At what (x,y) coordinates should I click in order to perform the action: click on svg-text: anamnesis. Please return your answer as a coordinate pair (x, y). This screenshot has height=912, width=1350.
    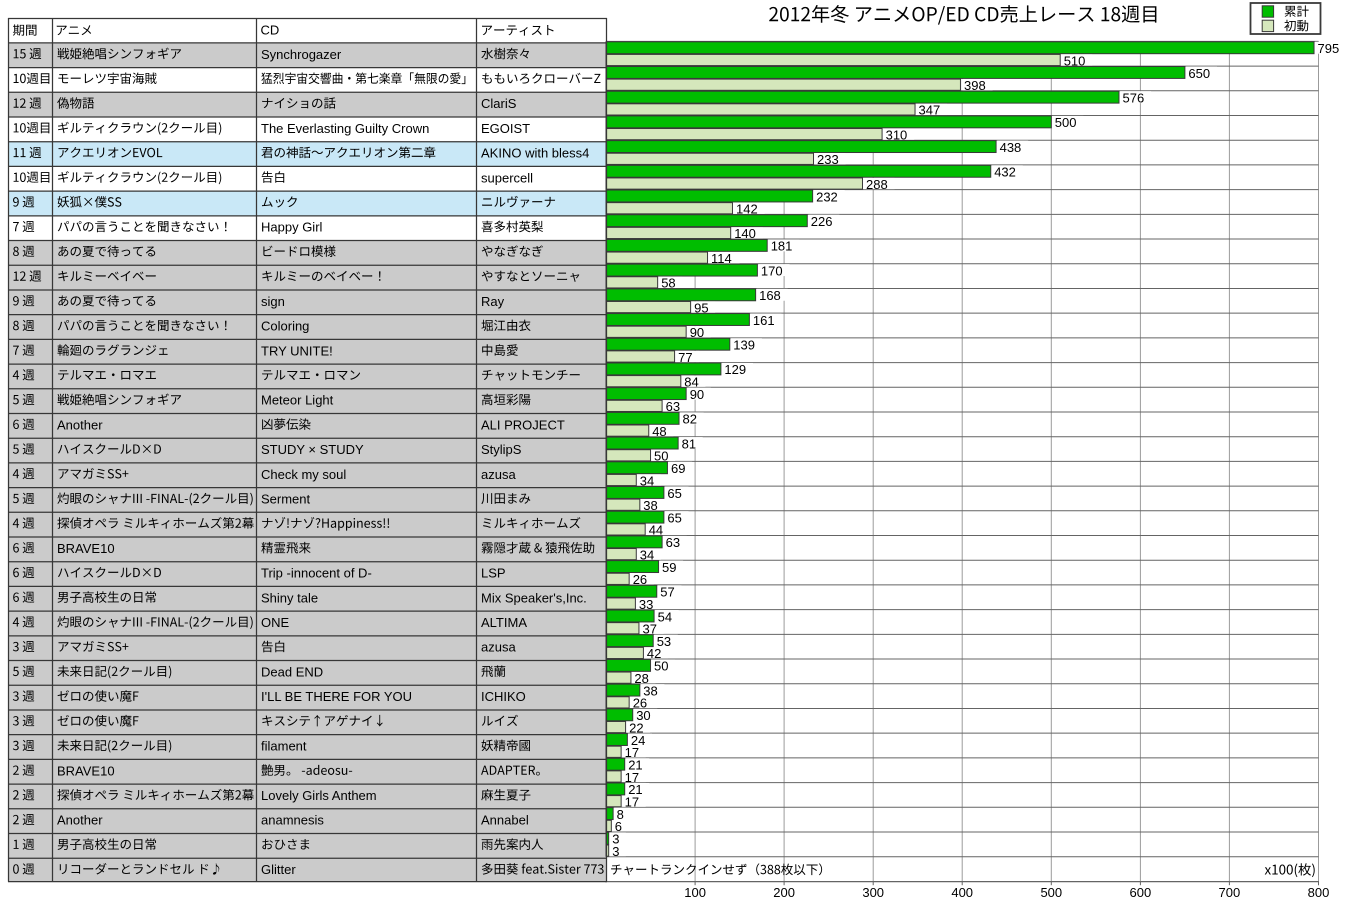
    Looking at the image, I should click on (292, 820).